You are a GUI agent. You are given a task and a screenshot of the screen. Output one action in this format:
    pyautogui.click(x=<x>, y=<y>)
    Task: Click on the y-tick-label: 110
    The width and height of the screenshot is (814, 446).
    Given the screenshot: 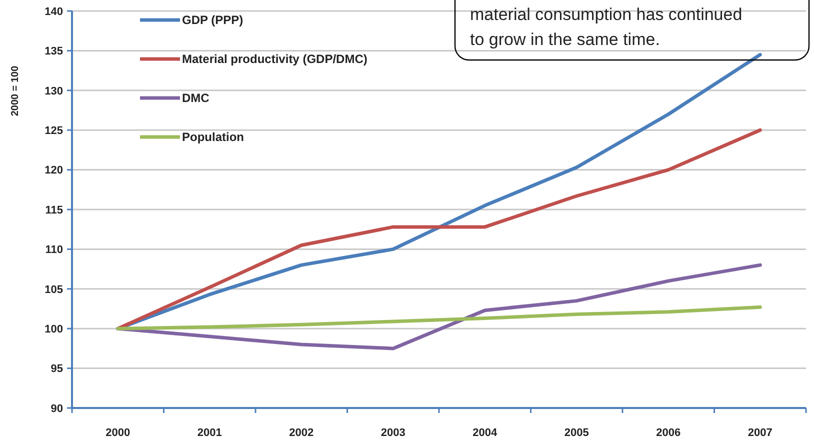 What is the action you would take?
    pyautogui.click(x=54, y=250)
    